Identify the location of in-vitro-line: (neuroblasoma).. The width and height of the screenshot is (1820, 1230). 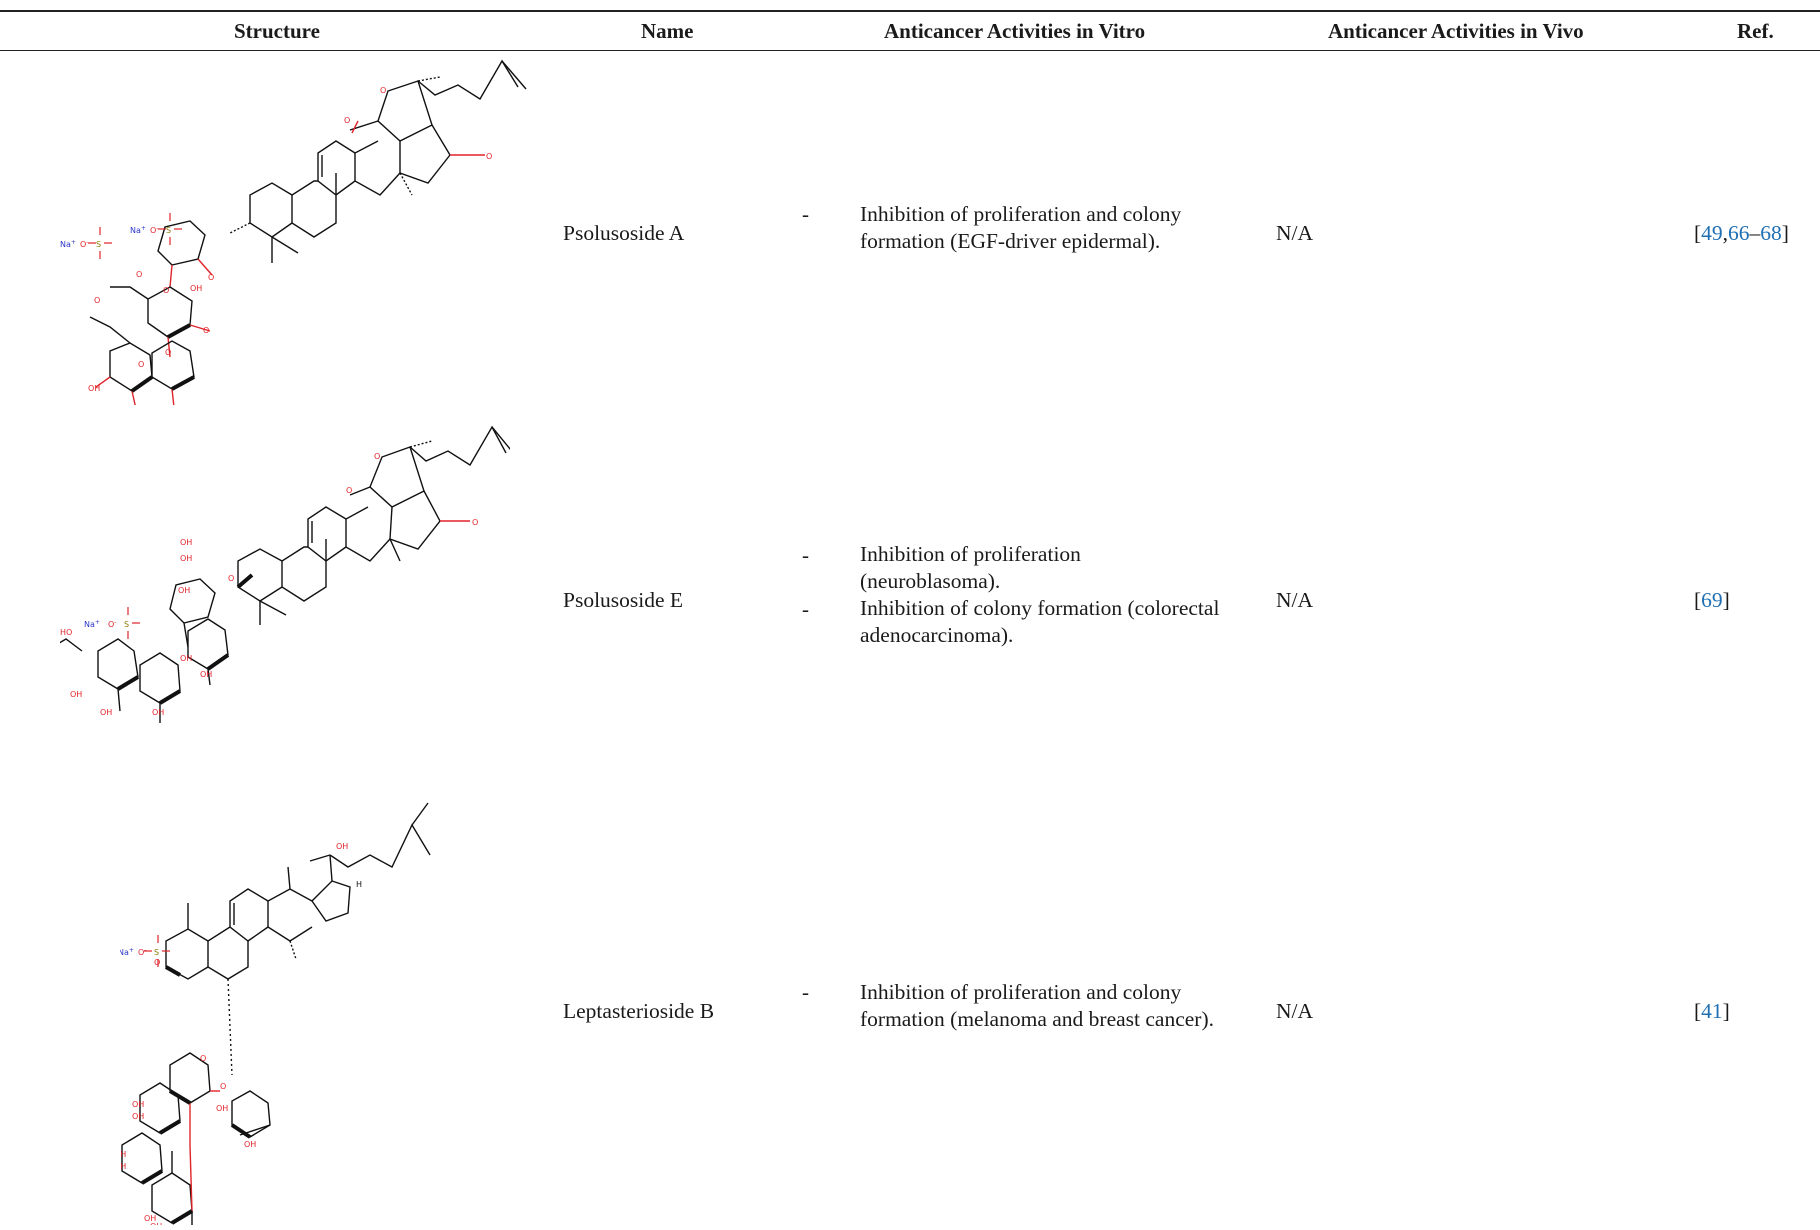
(930, 581).